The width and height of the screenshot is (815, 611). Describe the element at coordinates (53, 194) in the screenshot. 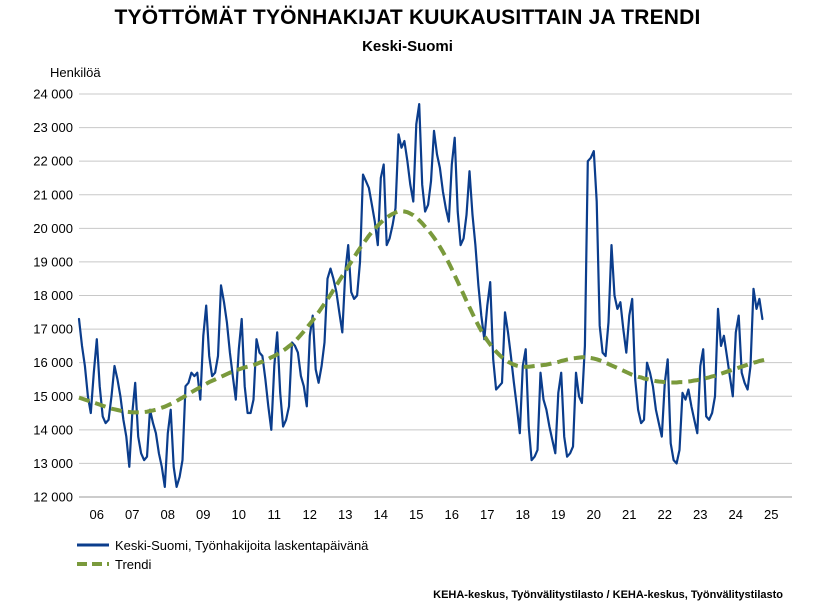

I see `y-tick-label-21000: 21 000` at that location.